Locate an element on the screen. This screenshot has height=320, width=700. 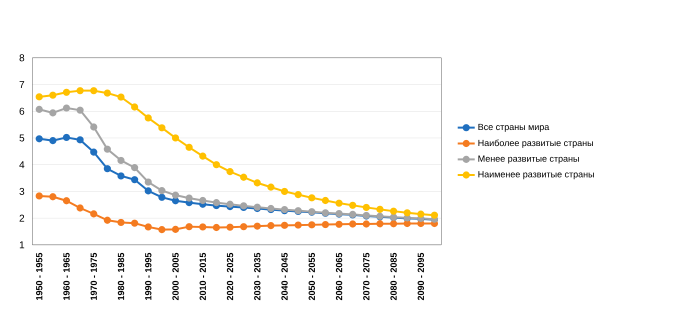
y-tick-label: 1 is located at coordinates (22, 244).